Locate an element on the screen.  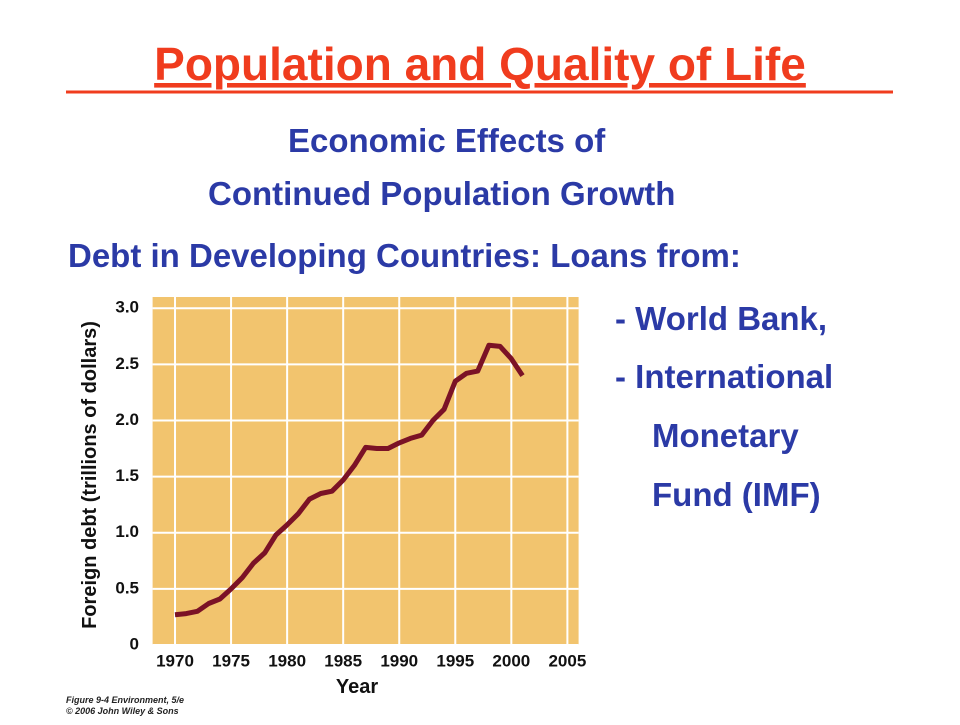
x-tick-label: 1975 is located at coordinates (231, 660).